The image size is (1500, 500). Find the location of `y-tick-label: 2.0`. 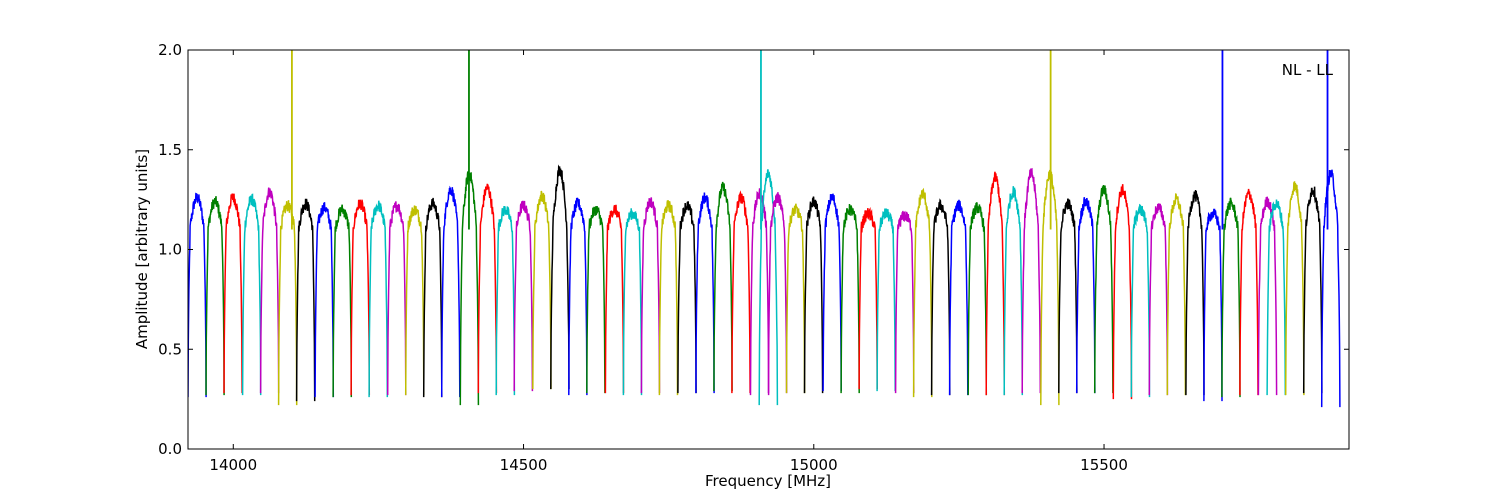

y-tick-label: 2.0 is located at coordinates (170, 50).